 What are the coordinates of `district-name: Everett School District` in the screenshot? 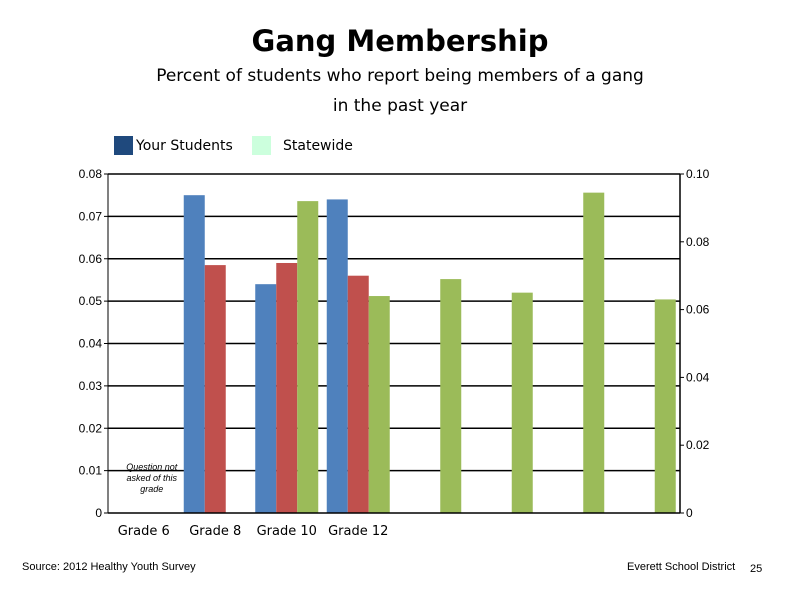 It's located at (681, 567).